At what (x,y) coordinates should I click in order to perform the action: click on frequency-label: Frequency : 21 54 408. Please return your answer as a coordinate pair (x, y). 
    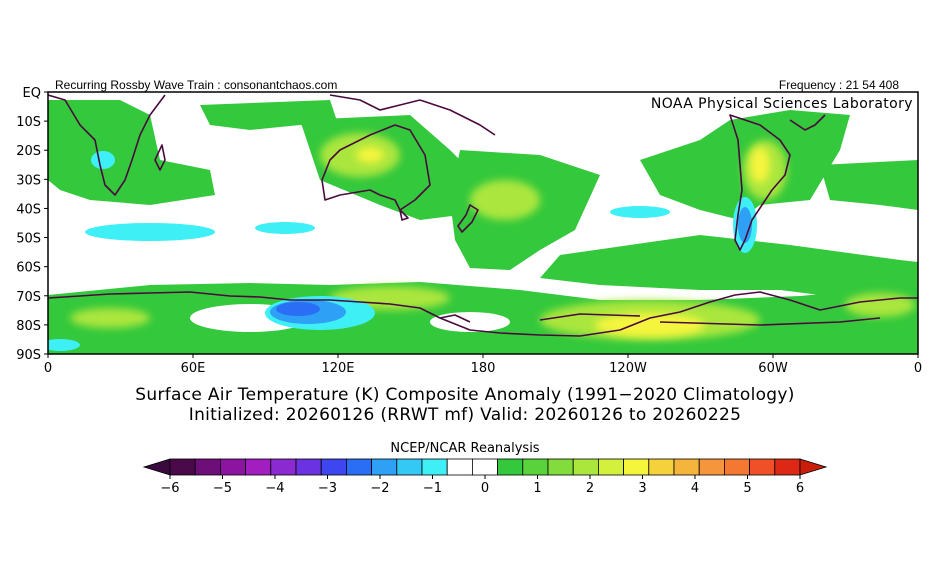
    Looking at the image, I should click on (838, 85).